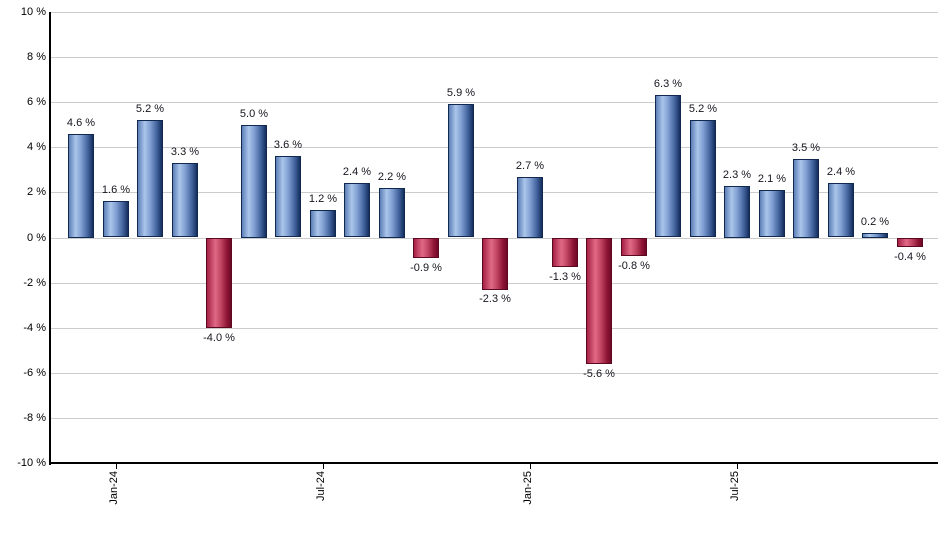 The height and width of the screenshot is (550, 940). I want to click on y-axis-tick-label: -6 %, so click(34, 373).